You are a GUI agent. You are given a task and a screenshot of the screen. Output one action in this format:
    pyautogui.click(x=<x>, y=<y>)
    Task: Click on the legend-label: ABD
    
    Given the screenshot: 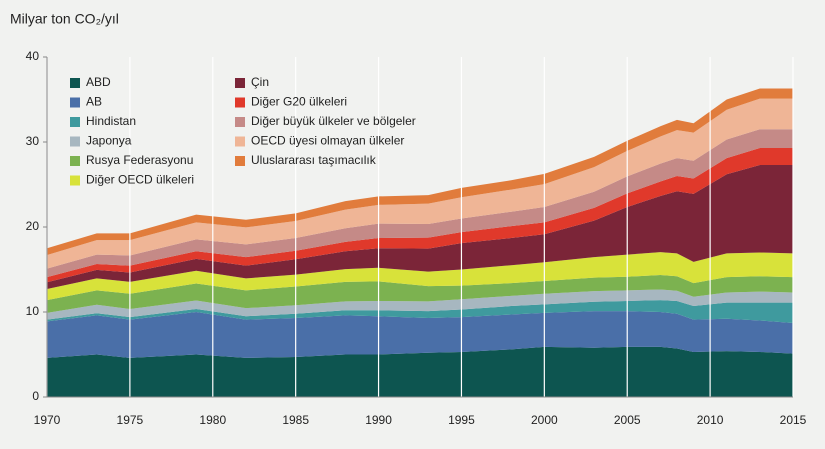 What is the action you would take?
    pyautogui.click(x=98, y=82)
    